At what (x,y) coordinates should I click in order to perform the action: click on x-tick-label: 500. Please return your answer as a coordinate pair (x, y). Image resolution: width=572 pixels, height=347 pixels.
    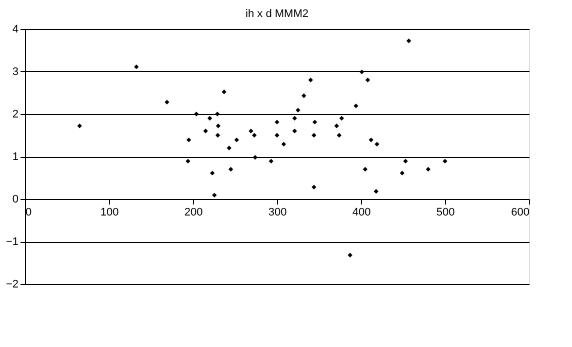
    Looking at the image, I should click on (445, 212).